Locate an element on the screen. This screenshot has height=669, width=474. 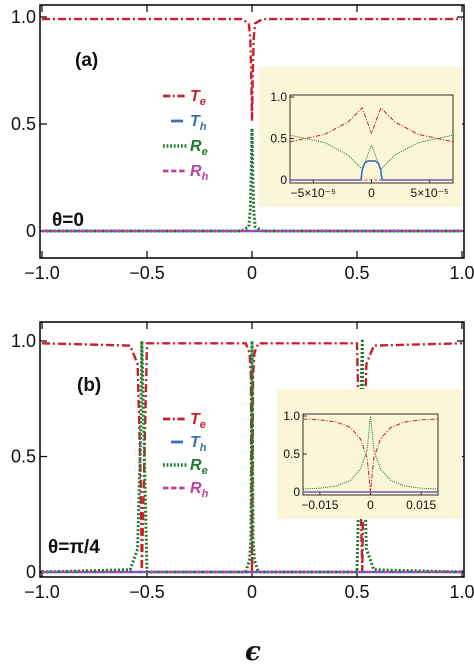
panel-a-x-tick-label: 1.0 is located at coordinates (461, 273).